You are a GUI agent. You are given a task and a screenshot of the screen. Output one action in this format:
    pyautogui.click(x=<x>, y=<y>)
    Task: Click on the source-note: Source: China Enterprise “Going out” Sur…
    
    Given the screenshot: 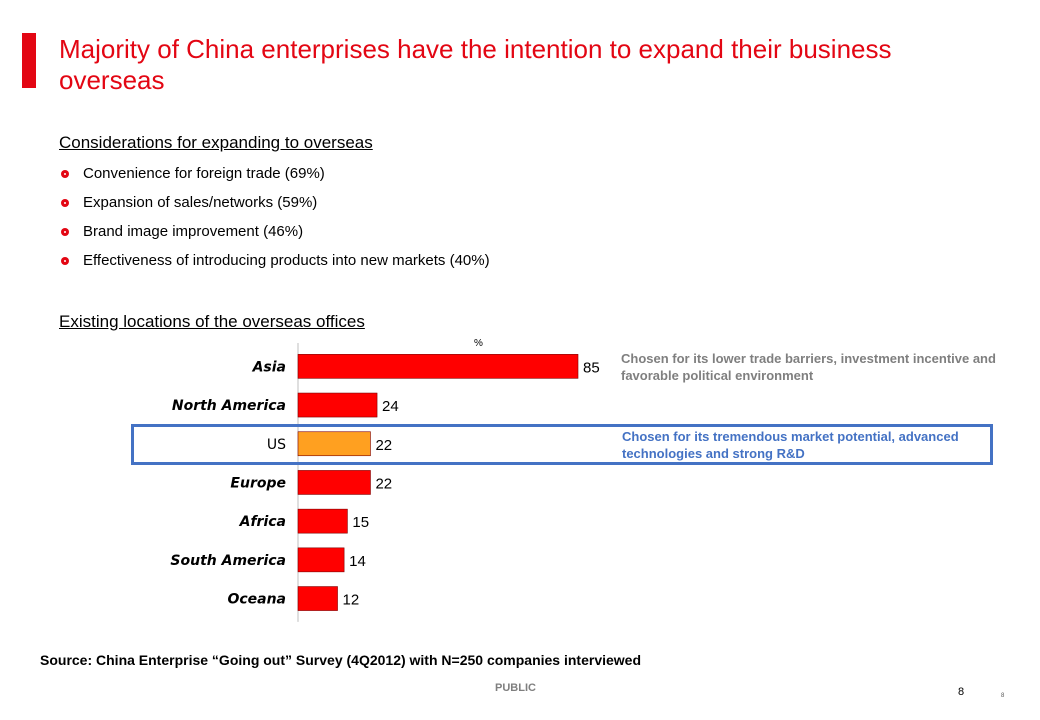 What is the action you would take?
    pyautogui.click(x=341, y=660)
    